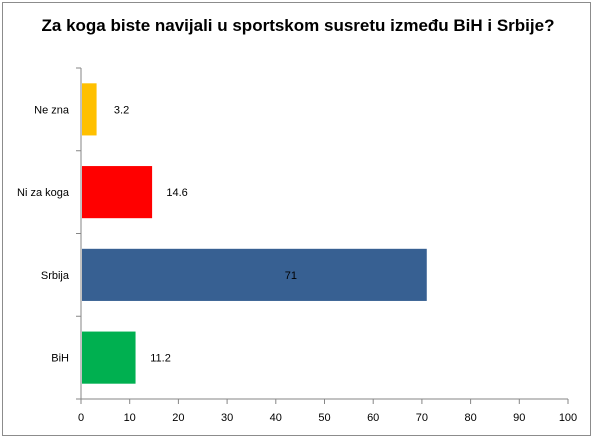  I want to click on x-tick-label: 40, so click(276, 418).